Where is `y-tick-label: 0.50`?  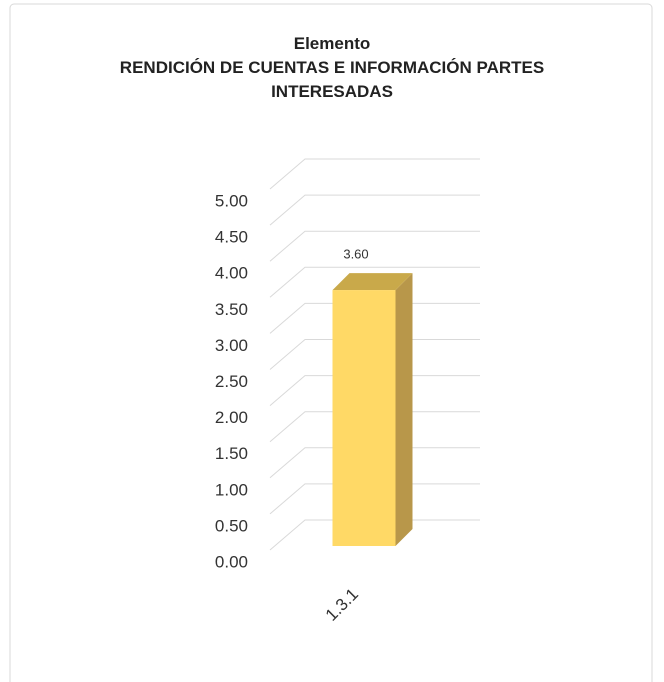
y-tick-label: 0.50 is located at coordinates (231, 525).